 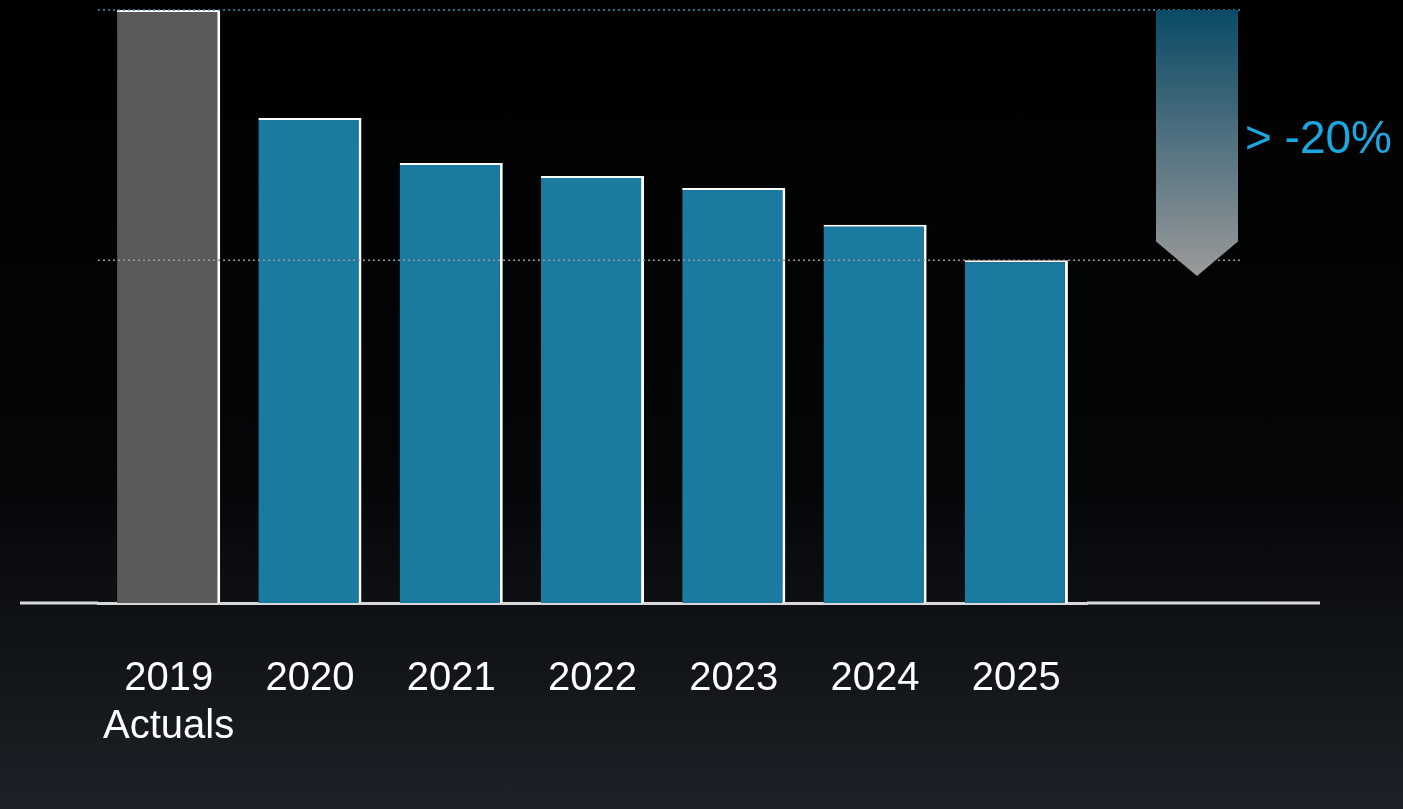 What do you see at coordinates (1318, 136) in the screenshot?
I see `text: > -20%` at bounding box center [1318, 136].